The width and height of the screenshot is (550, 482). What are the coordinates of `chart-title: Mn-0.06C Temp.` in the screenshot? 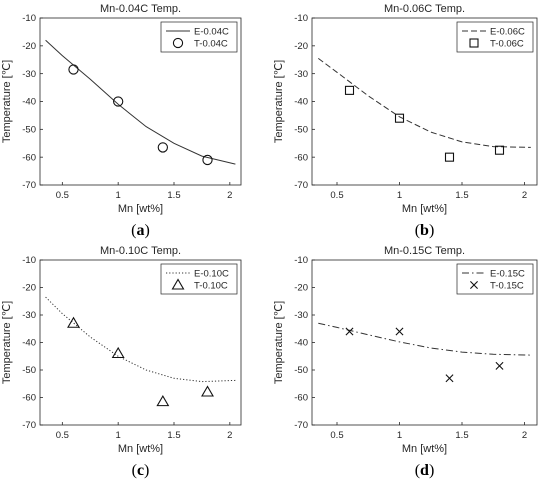 It's located at (424, 9).